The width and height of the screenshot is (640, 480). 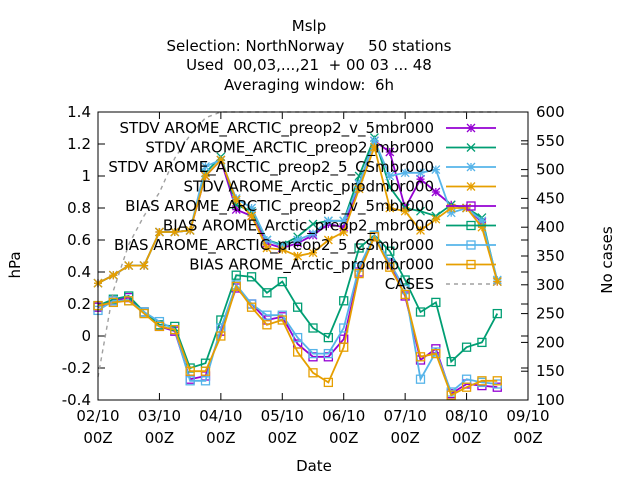 I want to click on y-axis-label: hPa, so click(x=15, y=264).